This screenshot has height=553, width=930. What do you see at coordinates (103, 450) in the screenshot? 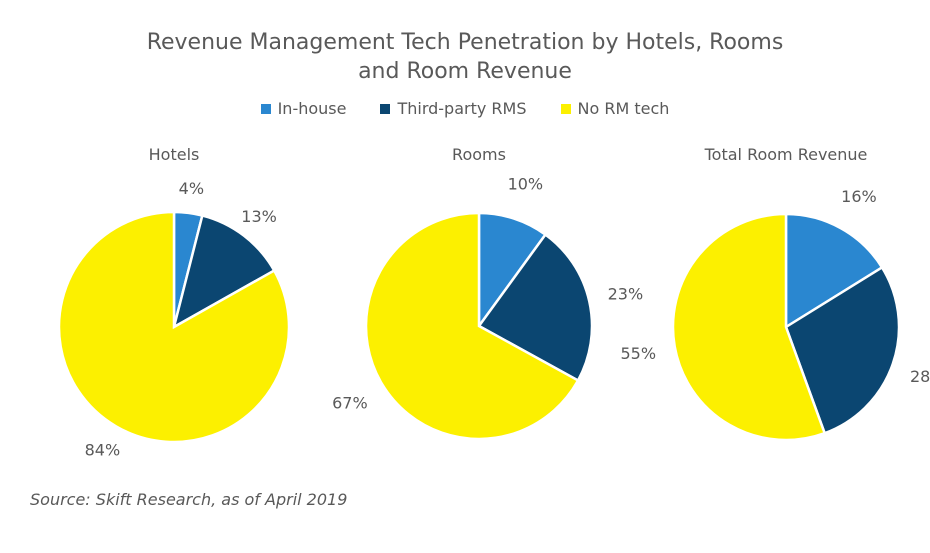
I see `data-label: 84%` at bounding box center [103, 450].